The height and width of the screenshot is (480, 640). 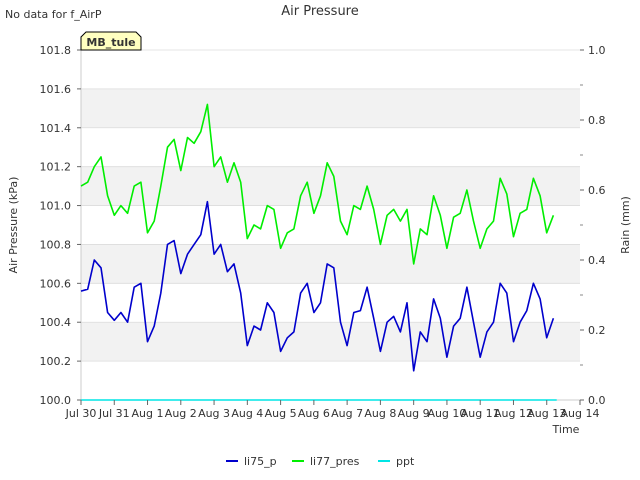 What do you see at coordinates (56, 244) in the screenshot?
I see `y-tick-label: 100.8` at bounding box center [56, 244].